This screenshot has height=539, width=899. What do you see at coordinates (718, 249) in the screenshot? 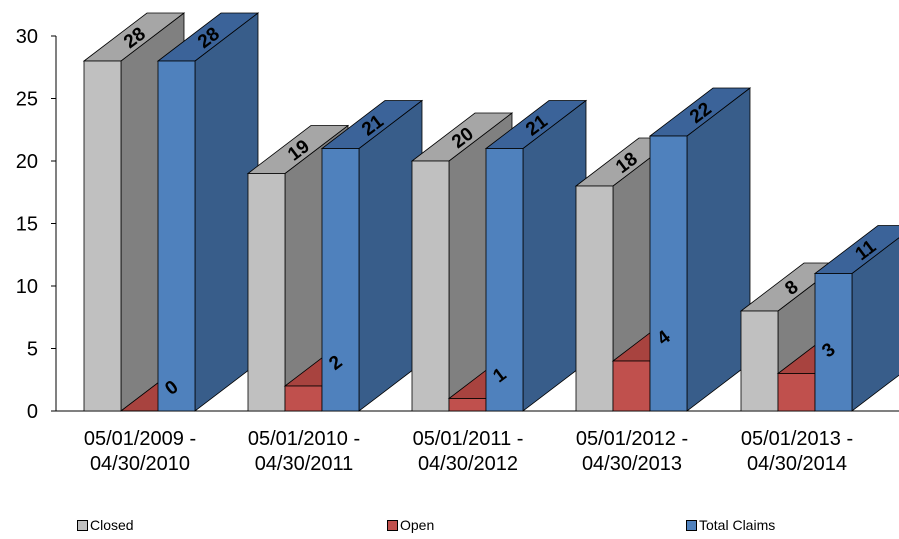
I see `bar-side-face` at bounding box center [718, 249].